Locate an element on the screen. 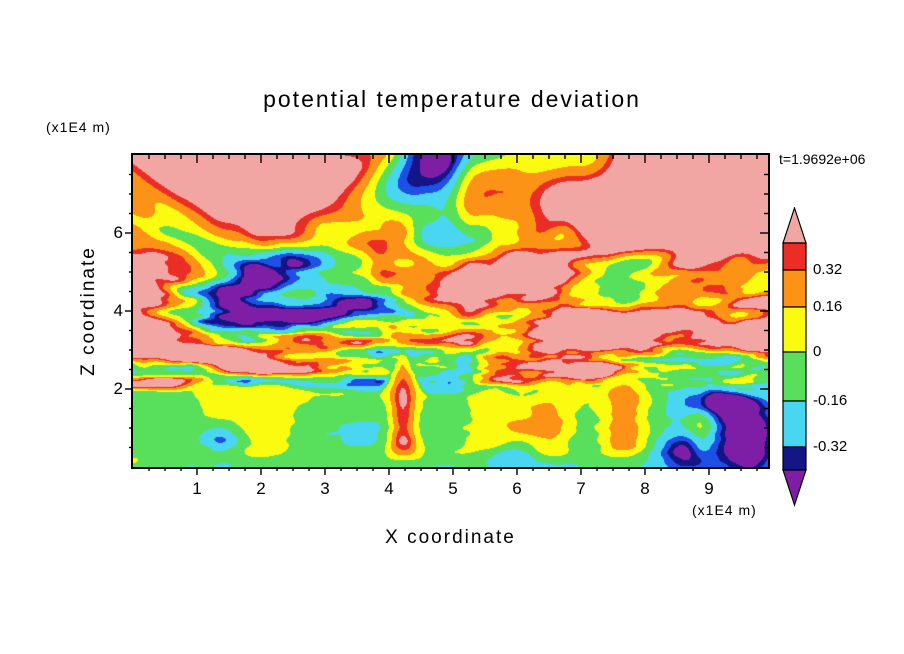 The image size is (904, 654). colorbar-tick-label: 0.16 is located at coordinates (828, 306).